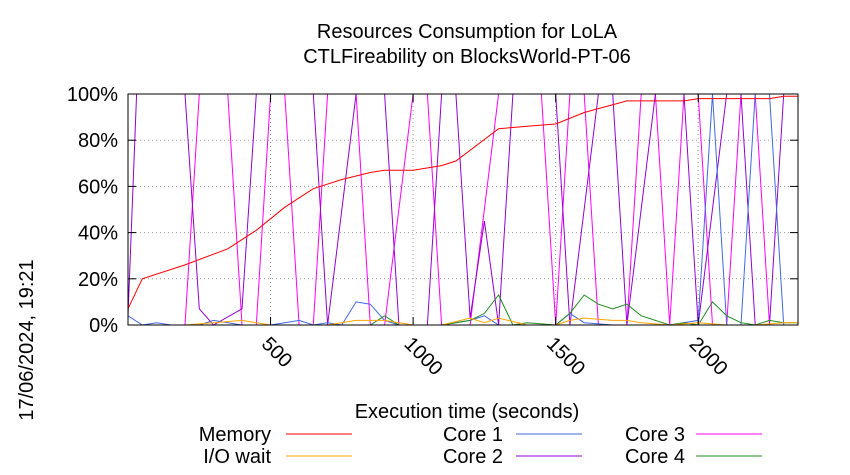 The width and height of the screenshot is (850, 475). Describe the element at coordinates (98, 187) in the screenshot. I see `y-tick-label: 60%` at that location.